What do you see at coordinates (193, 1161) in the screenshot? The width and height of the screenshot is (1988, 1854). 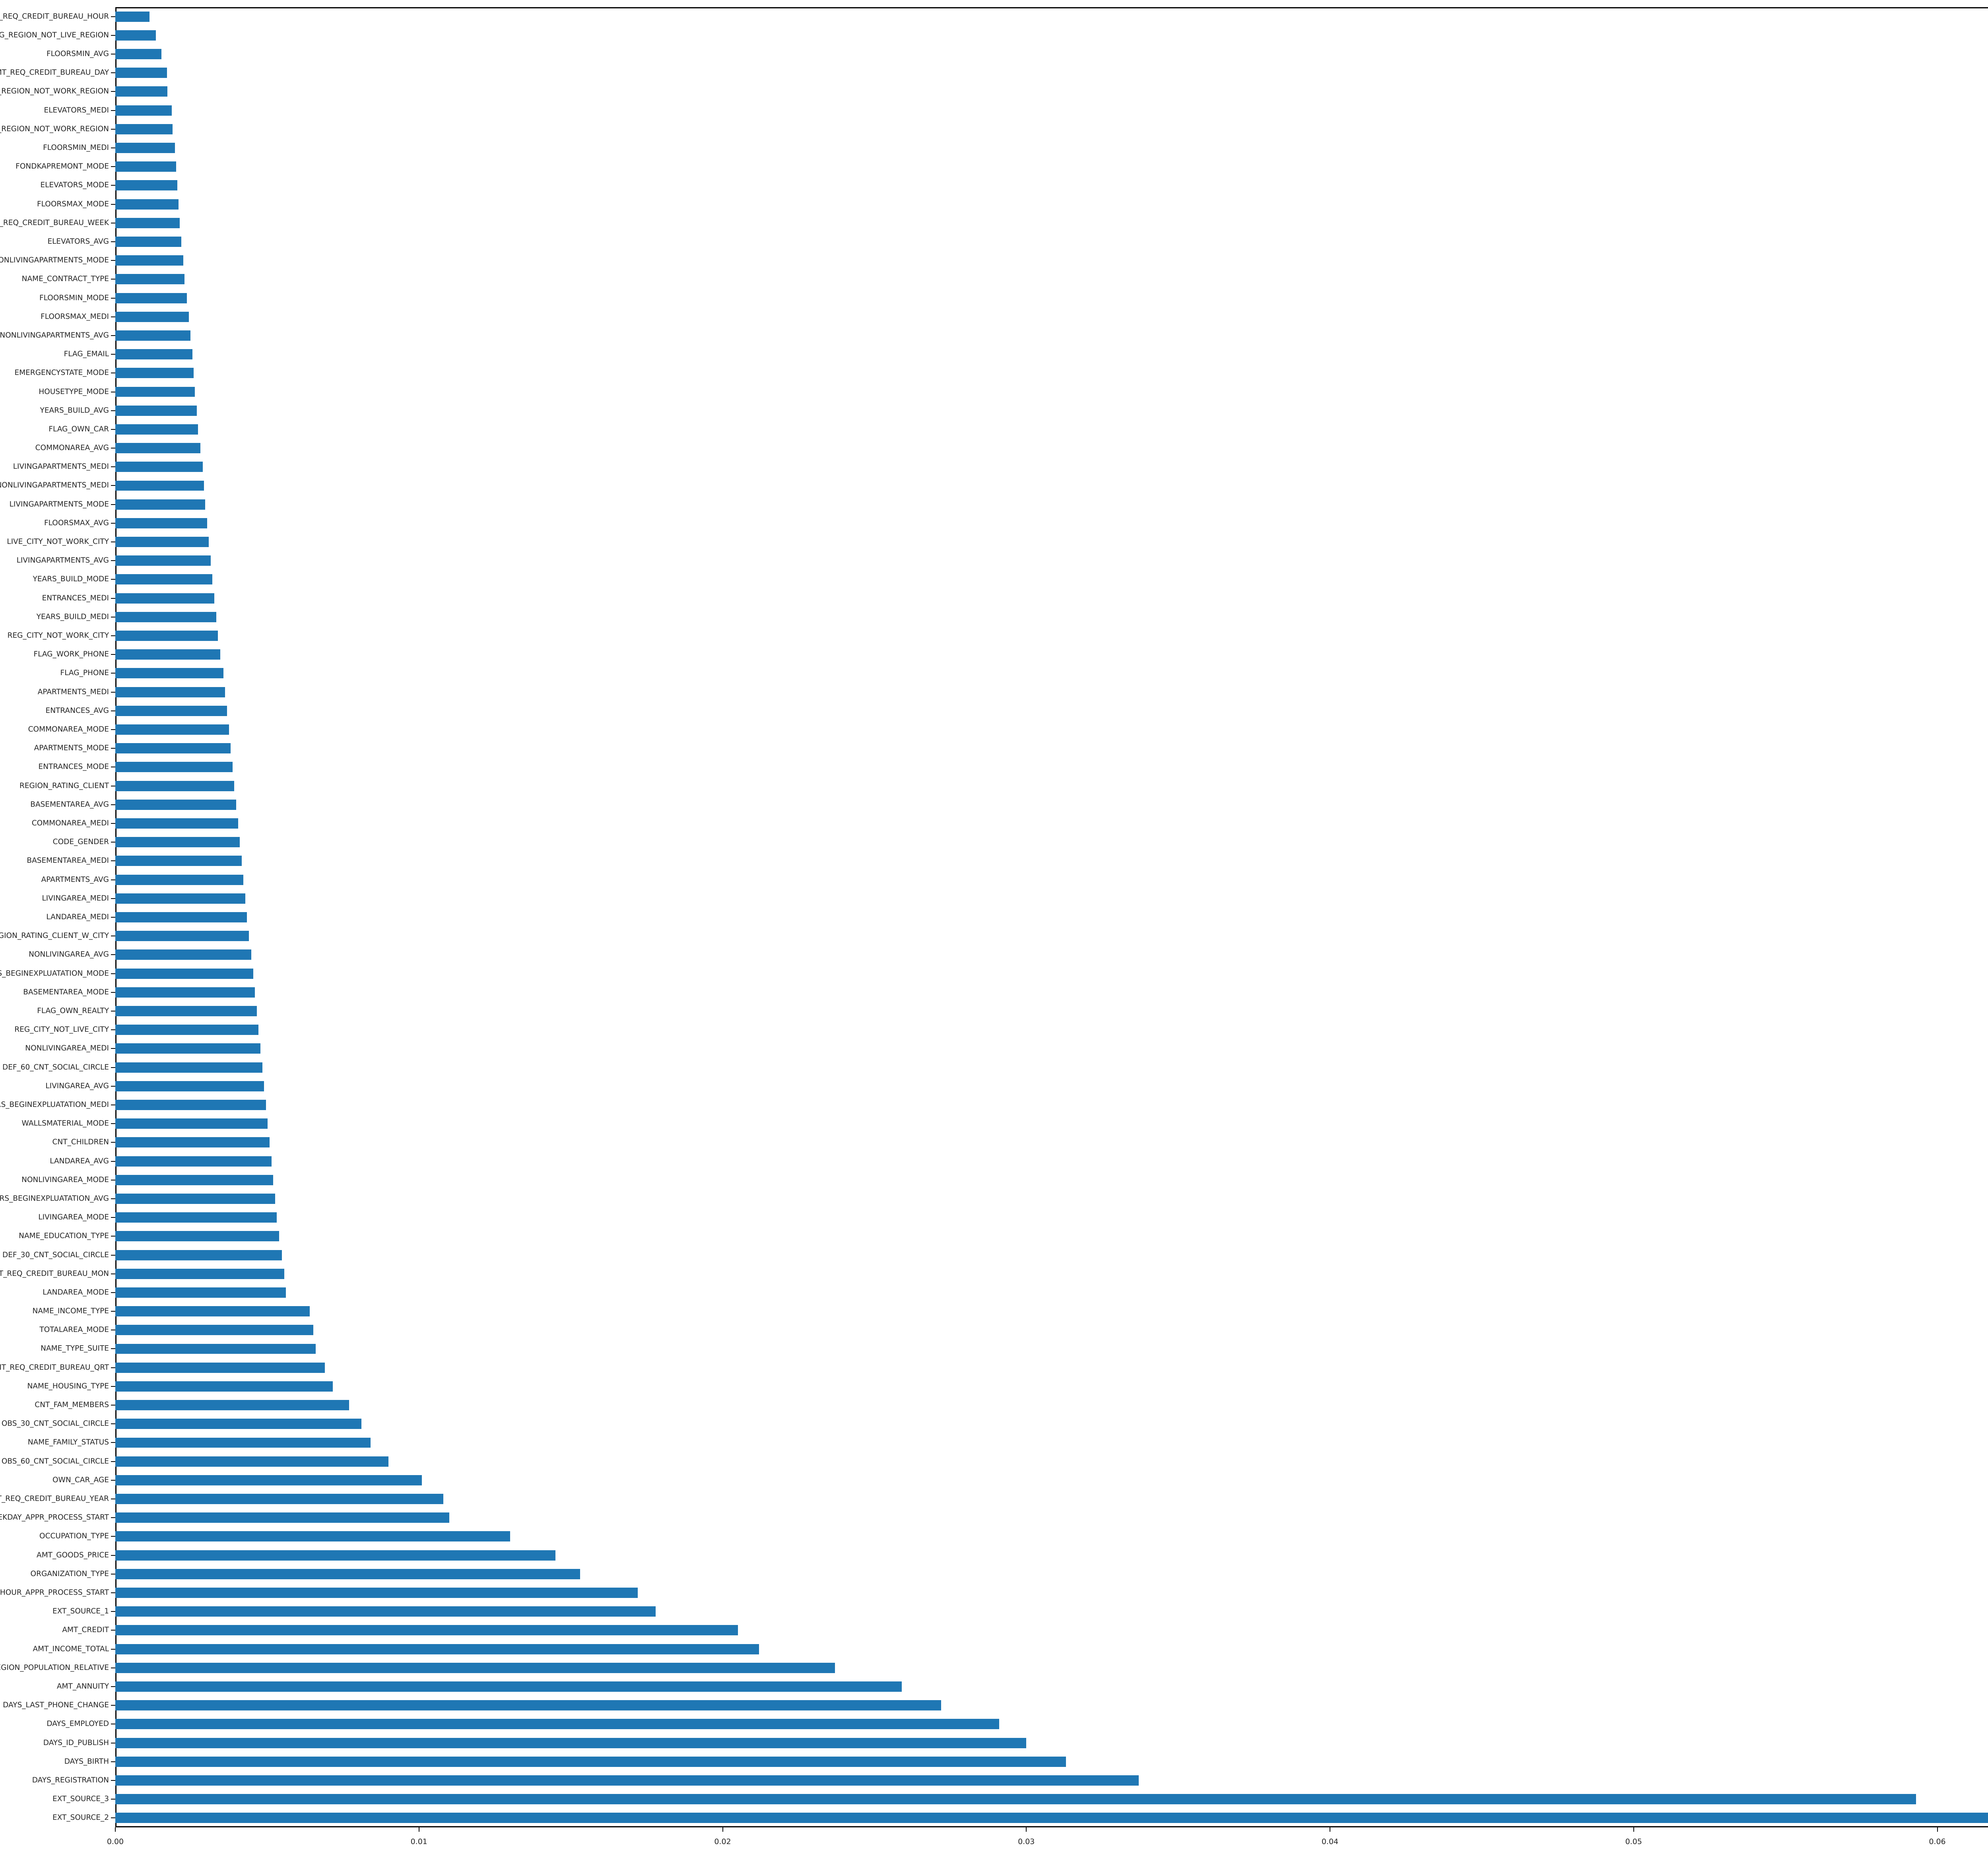 I see `bar-landarea-avg` at bounding box center [193, 1161].